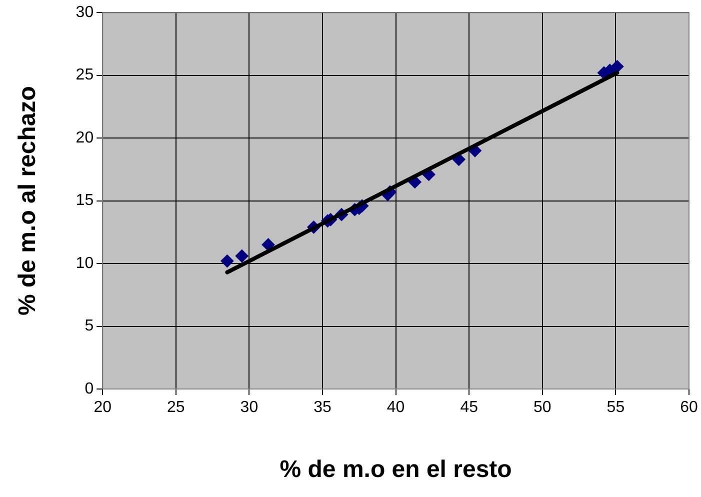  Describe the element at coordinates (85, 137) in the screenshot. I see `y-tick-label: 20` at that location.